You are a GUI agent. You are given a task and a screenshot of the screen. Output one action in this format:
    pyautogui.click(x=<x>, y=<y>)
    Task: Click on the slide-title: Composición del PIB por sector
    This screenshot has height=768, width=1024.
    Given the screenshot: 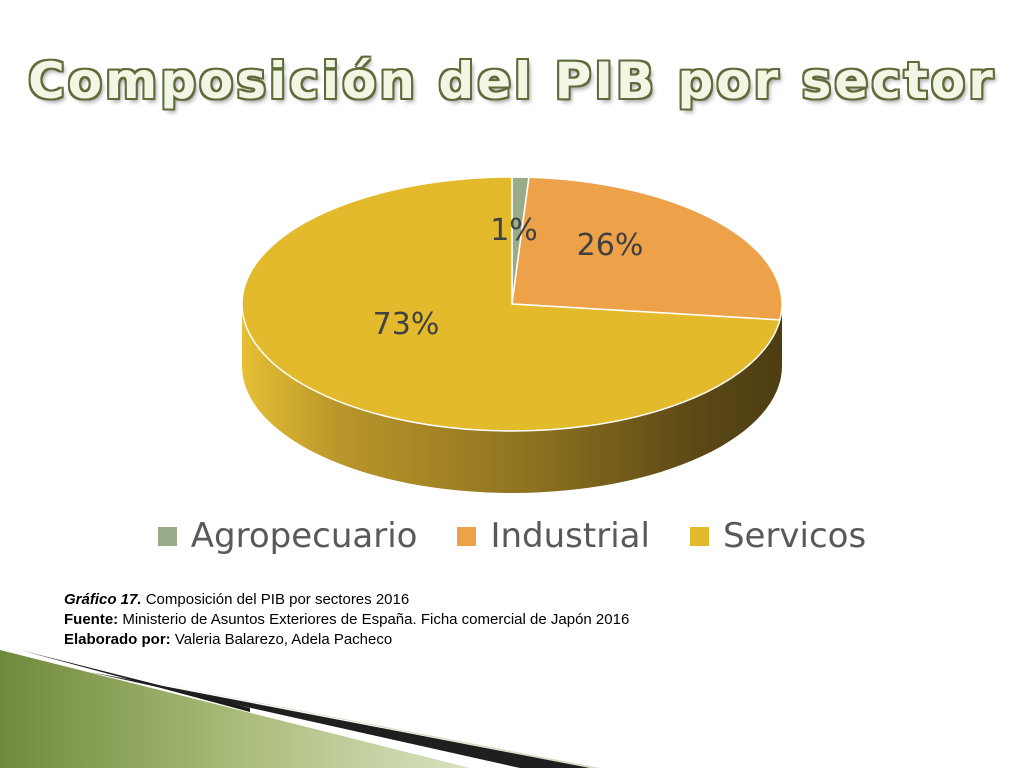 What is the action you would take?
    pyautogui.click(x=512, y=81)
    